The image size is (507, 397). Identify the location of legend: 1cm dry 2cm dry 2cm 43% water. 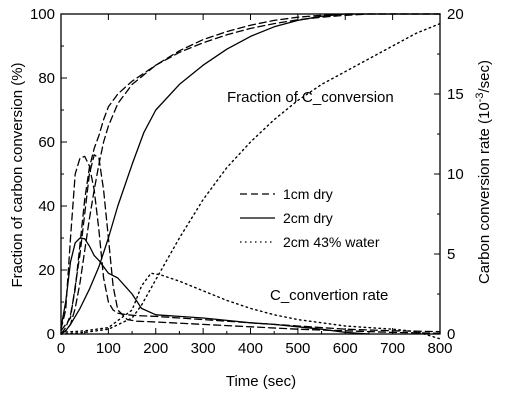
(310, 218).